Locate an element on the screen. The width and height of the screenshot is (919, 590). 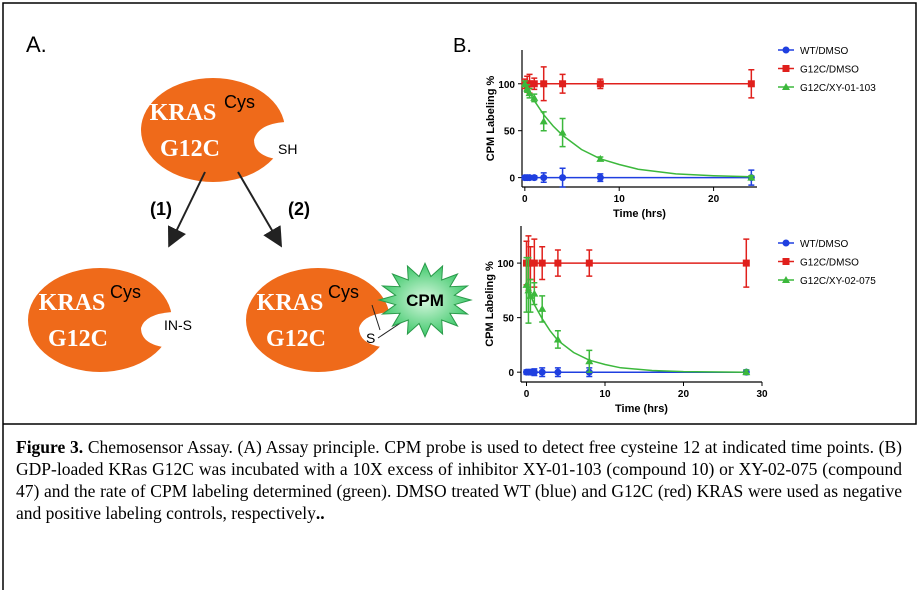
panel-label: A. is located at coordinates (36, 44).